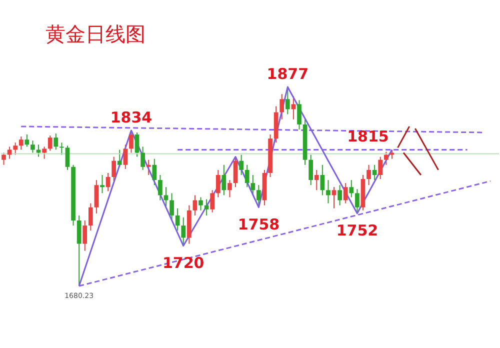 This screenshot has height=348, width=500. I want to click on annotation: 1752, so click(357, 230).